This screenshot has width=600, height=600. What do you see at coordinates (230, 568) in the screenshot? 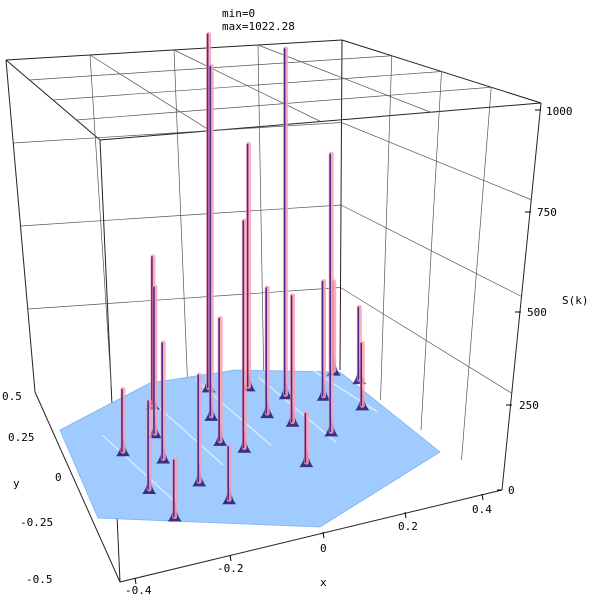
I see `x-tick-label-neg0.2: -0.2` at bounding box center [230, 568].